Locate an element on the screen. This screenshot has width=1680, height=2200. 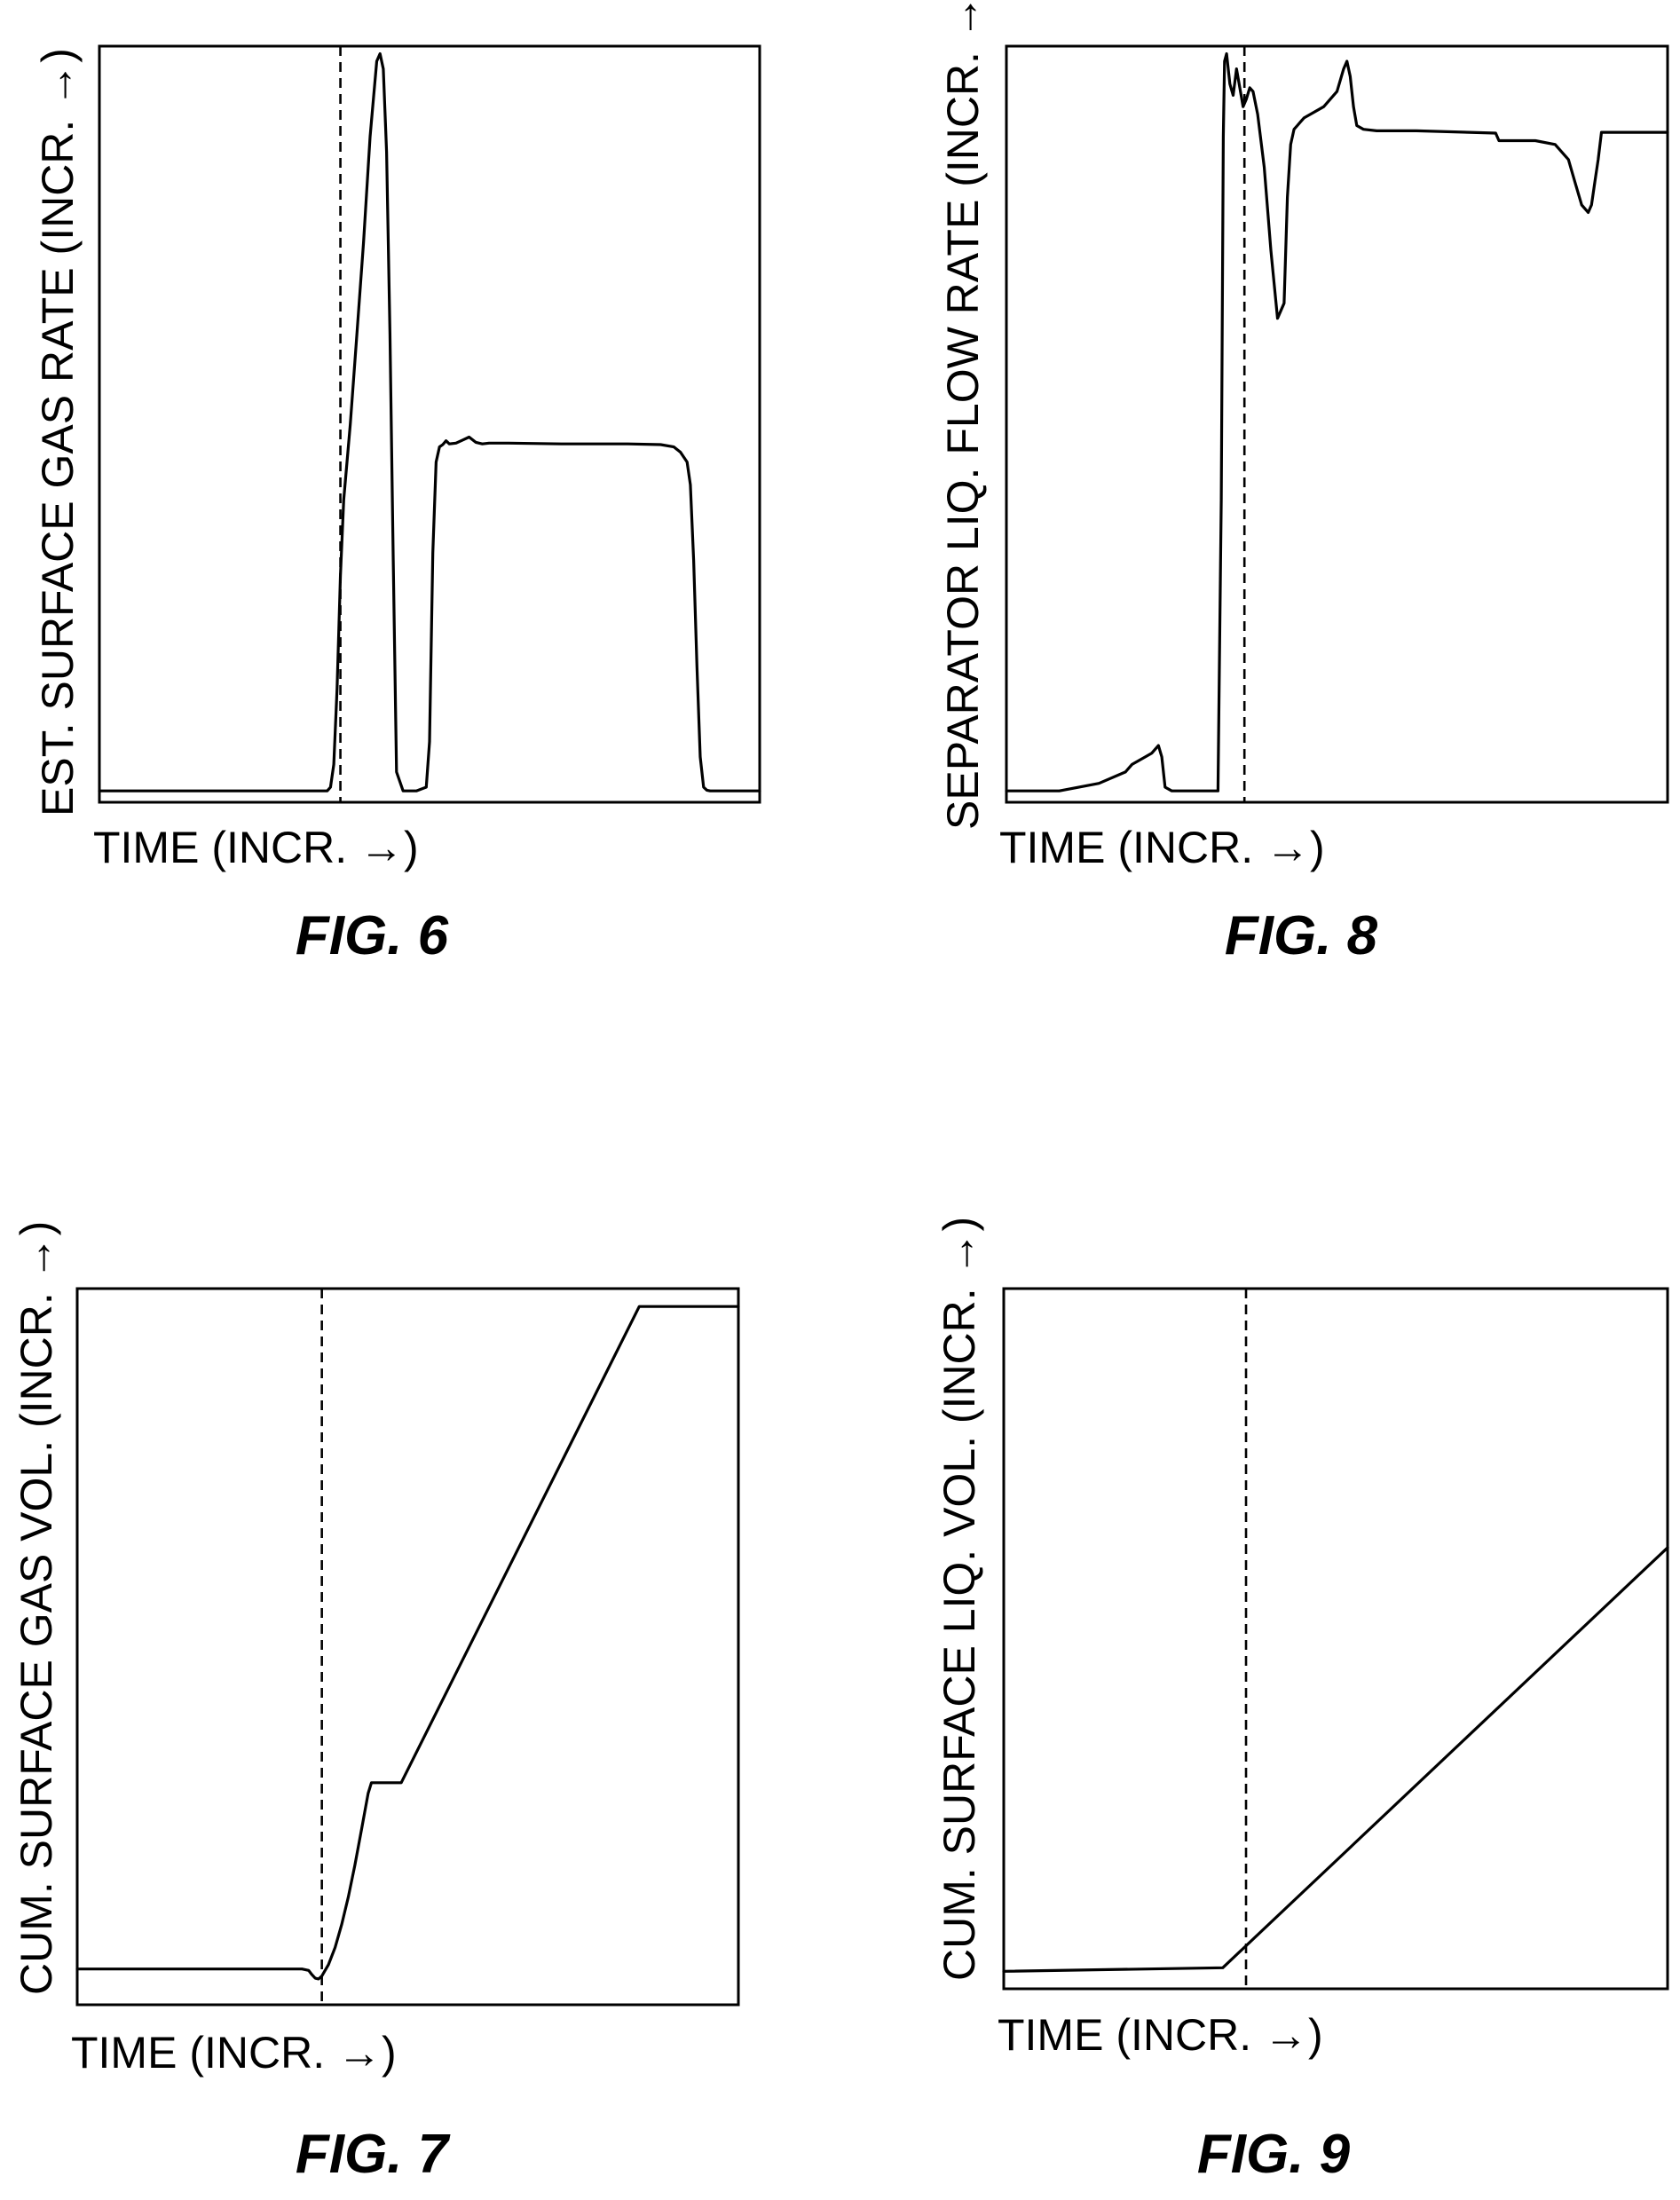
fig8-y-axis-label: SEPARATOR LIQ. FLOW RATE (INCR. →) is located at coordinates (963, 415).